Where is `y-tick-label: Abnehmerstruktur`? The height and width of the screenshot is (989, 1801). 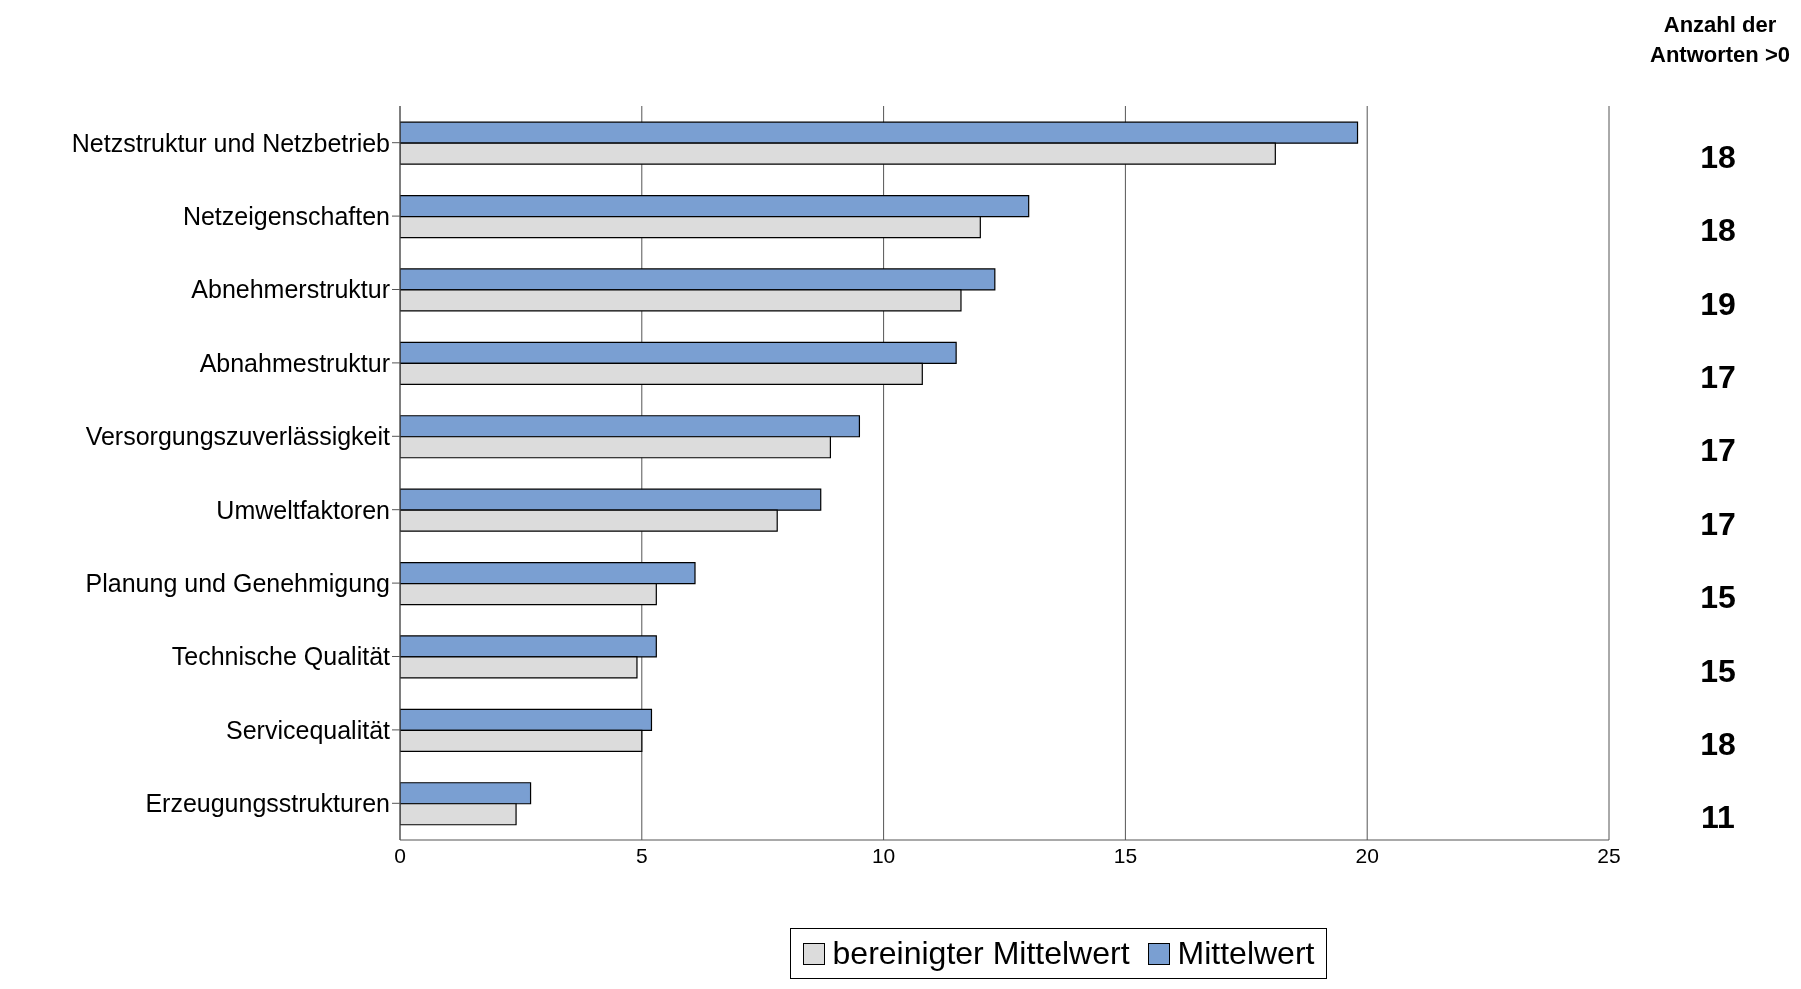 y-tick-label: Abnehmerstruktur is located at coordinates (290, 289).